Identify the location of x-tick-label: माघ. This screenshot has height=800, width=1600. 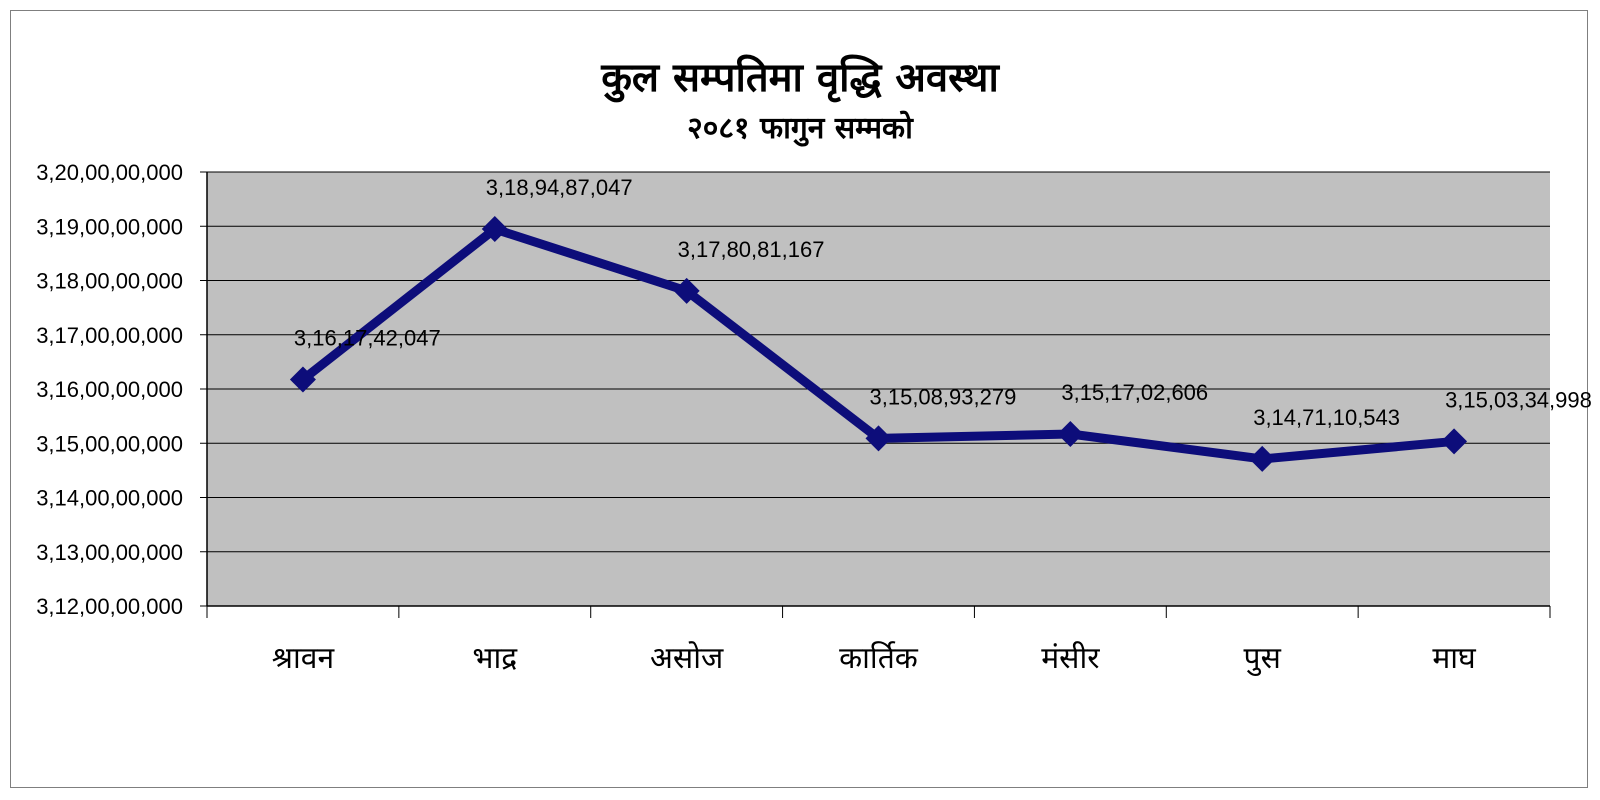
(1454, 658).